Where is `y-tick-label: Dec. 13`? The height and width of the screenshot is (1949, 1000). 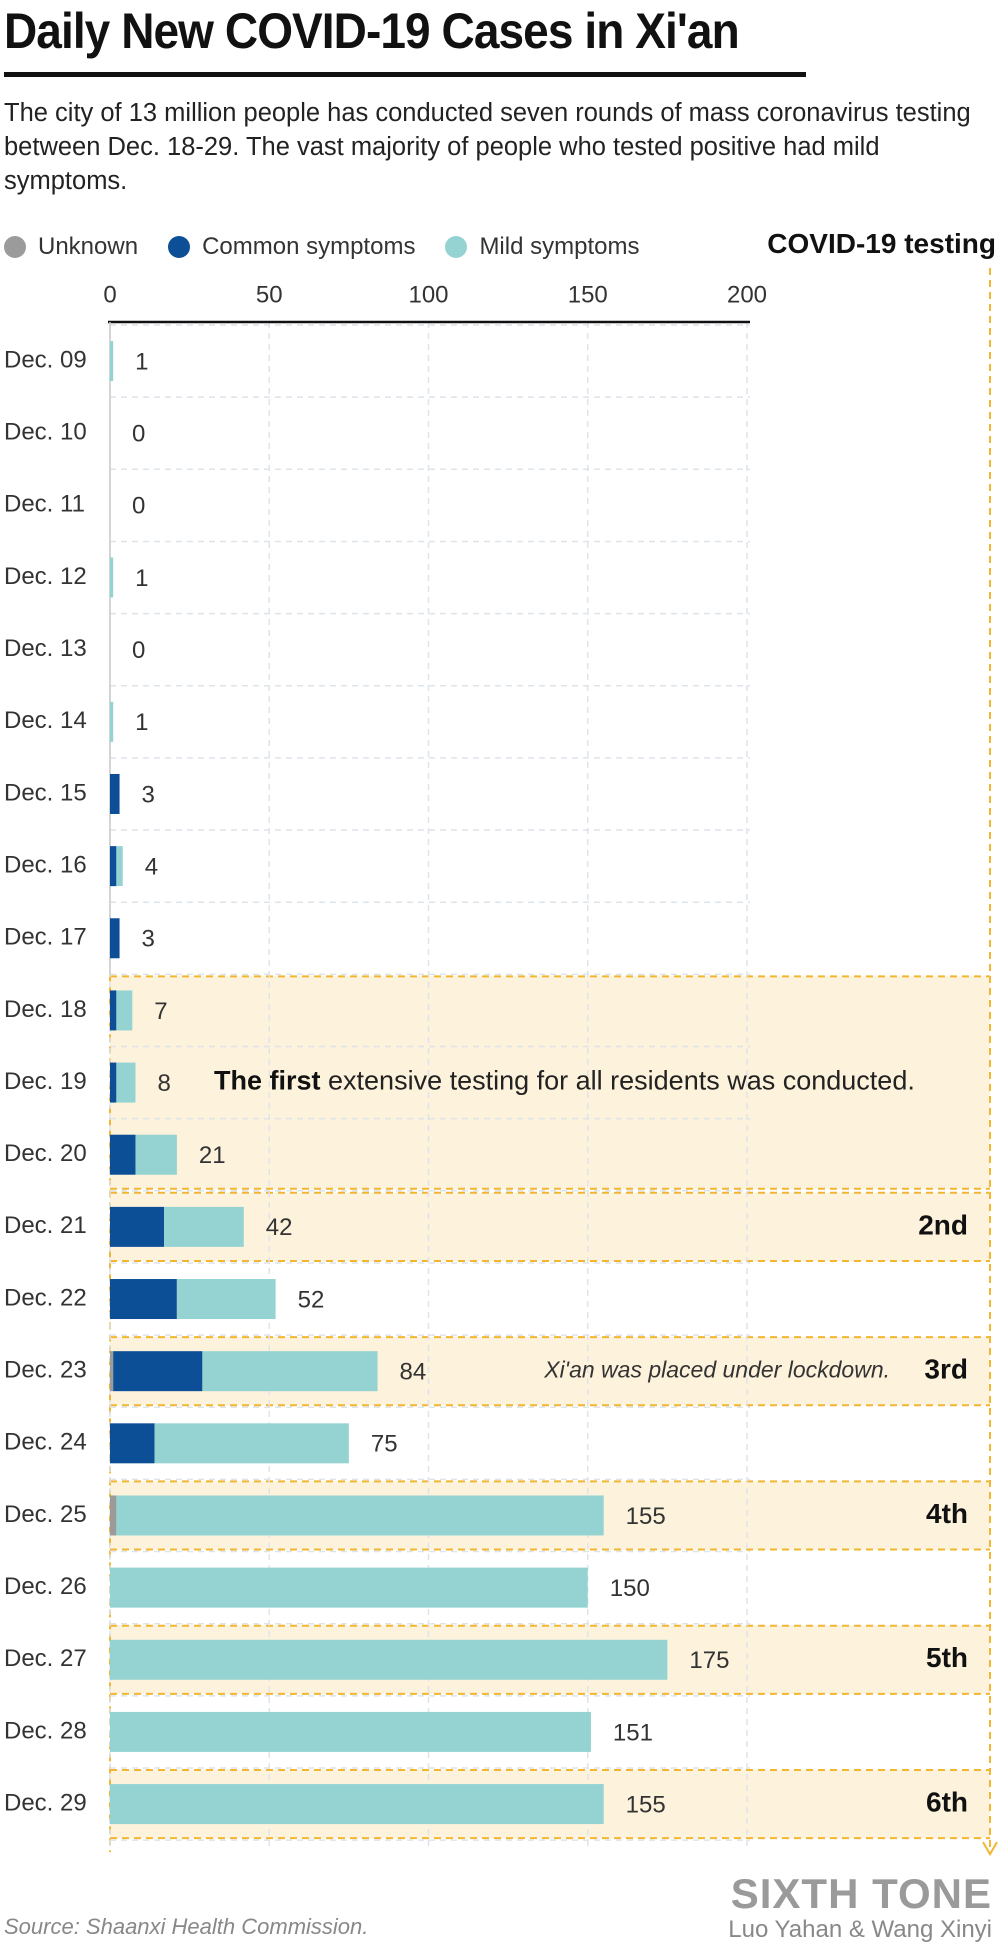
y-tick-label: Dec. 13 is located at coordinates (45, 648).